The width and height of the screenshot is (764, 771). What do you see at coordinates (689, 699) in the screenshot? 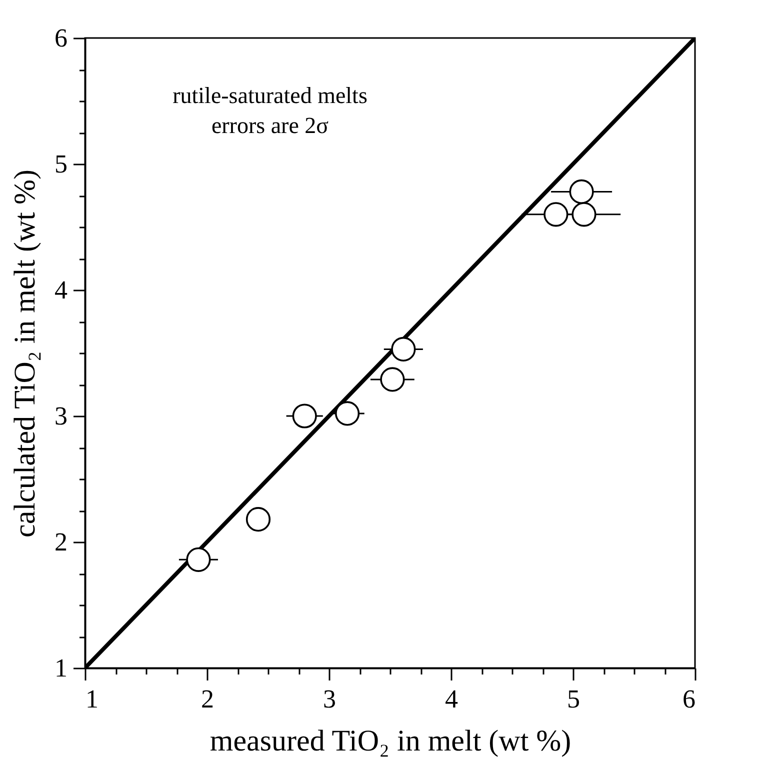
I see `x-tick-label: 6` at bounding box center [689, 699].